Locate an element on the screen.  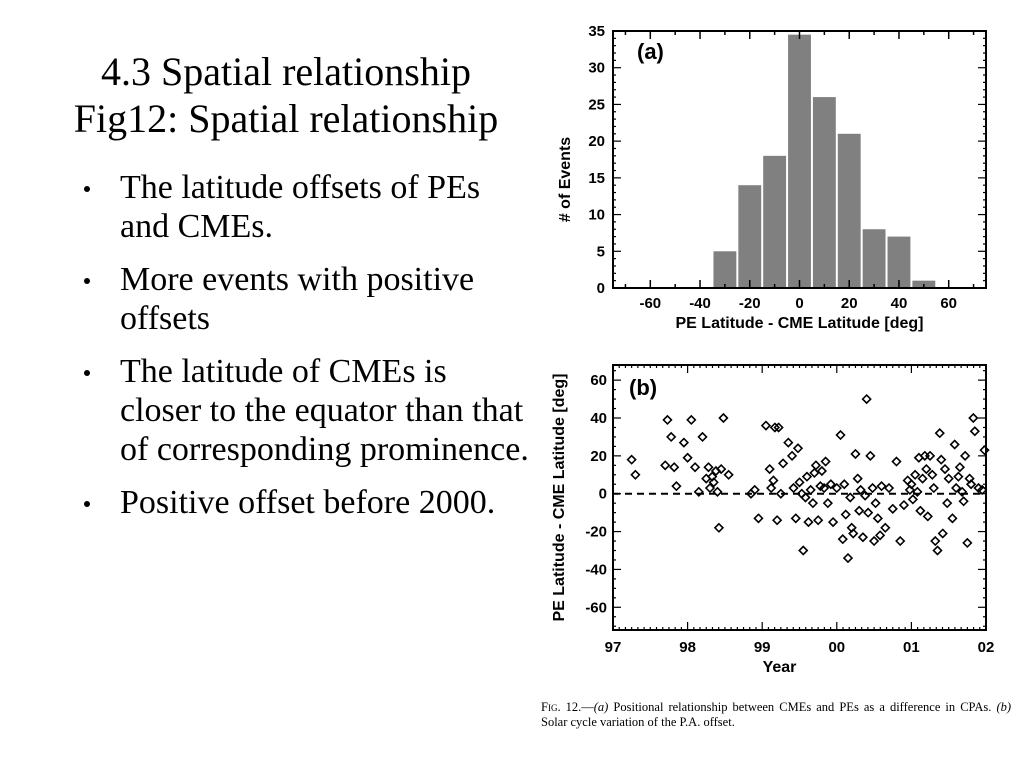
panel-label: (a) is located at coordinates (650, 51).